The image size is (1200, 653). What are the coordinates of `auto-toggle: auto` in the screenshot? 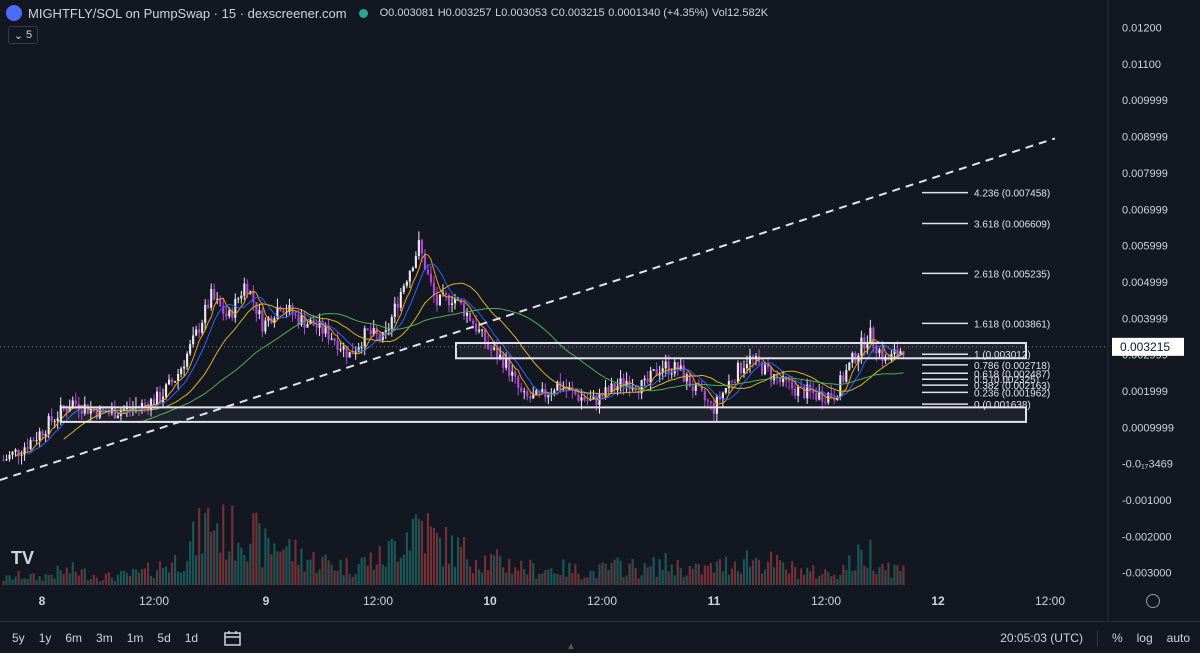 It's located at (1178, 637).